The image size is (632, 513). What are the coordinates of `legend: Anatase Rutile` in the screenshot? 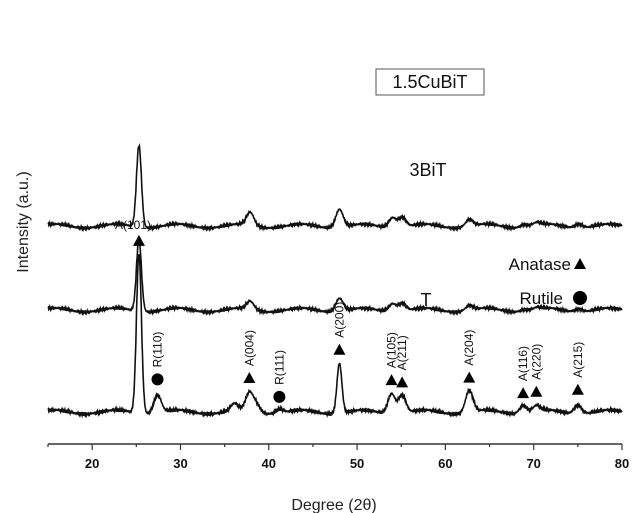 It's located at (548, 281).